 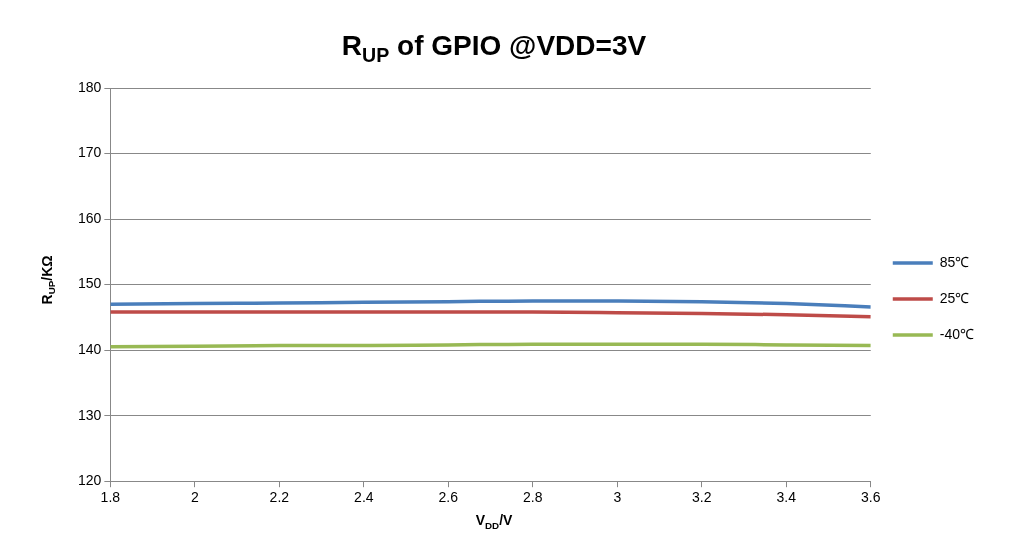 I want to click on x-tick-label: 2.2, so click(x=279, y=497).